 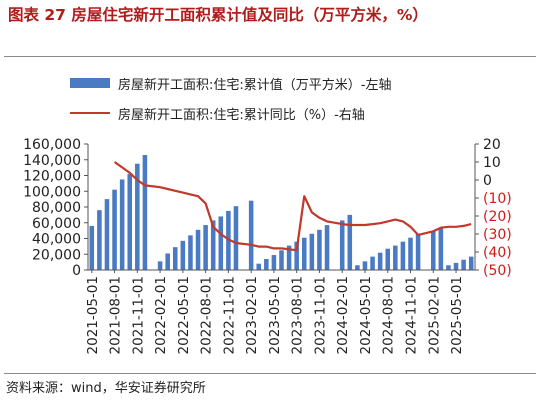 What do you see at coordinates (492, 145) in the screenshot?
I see `y-right-tick-label: 20` at bounding box center [492, 145].